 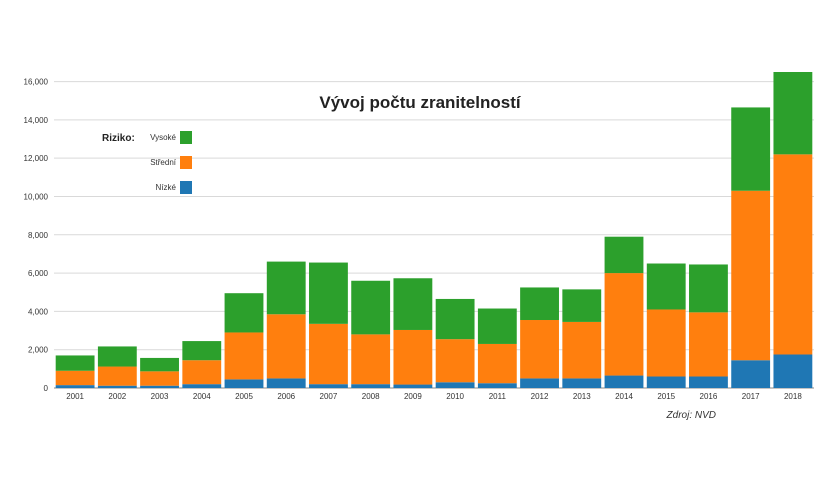 What do you see at coordinates (163, 162) in the screenshot?
I see `legend-label: Střední` at bounding box center [163, 162].